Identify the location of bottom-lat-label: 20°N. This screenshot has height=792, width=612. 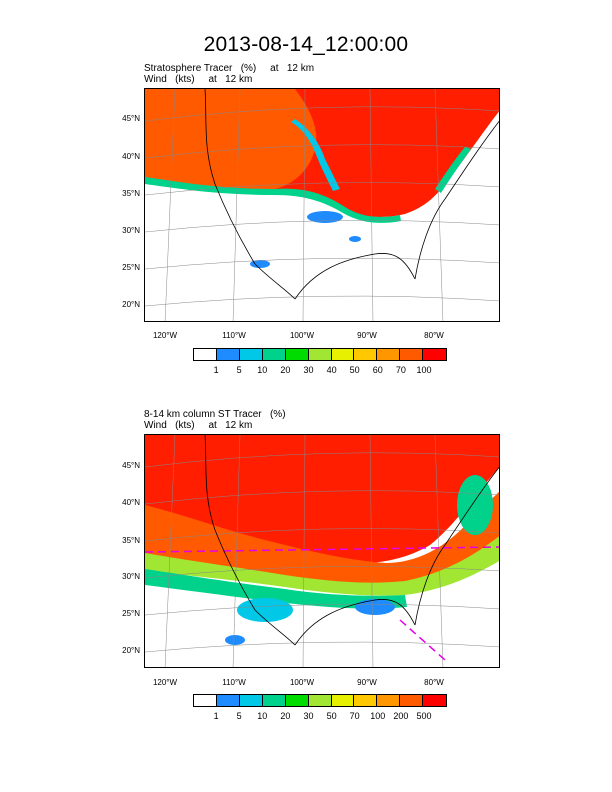
(131, 650).